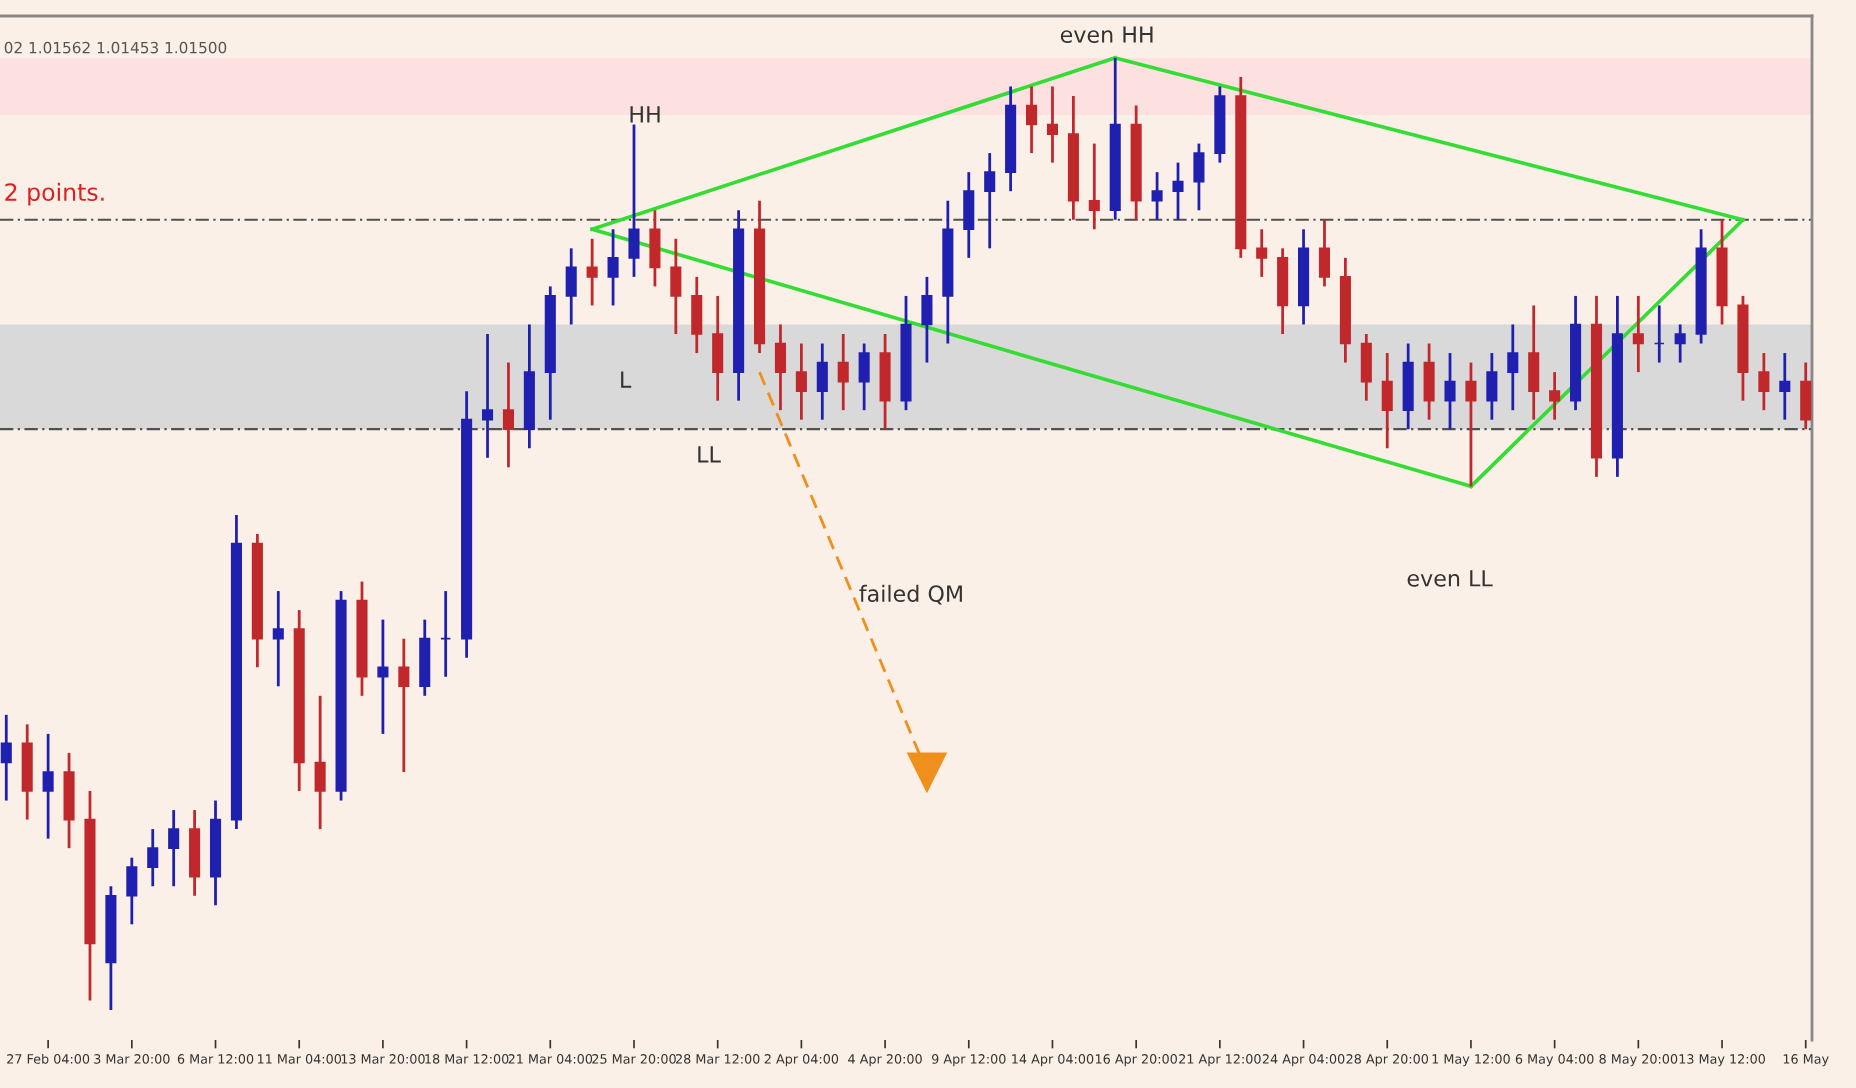 This screenshot has height=1088, width=1856. What do you see at coordinates (910, 594) in the screenshot?
I see `annotation: failed QM` at bounding box center [910, 594].